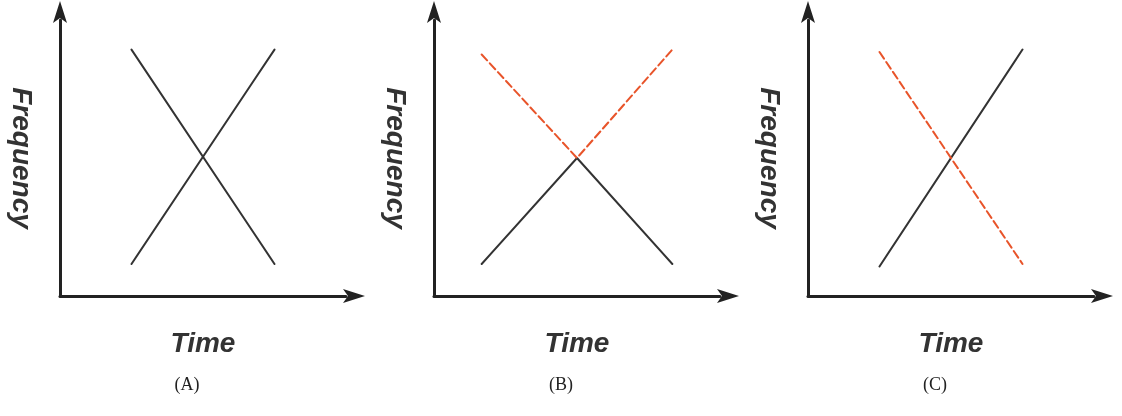 This screenshot has width=1122, height=416. Describe the element at coordinates (561, 384) in the screenshot. I see `text: (B)` at that location.